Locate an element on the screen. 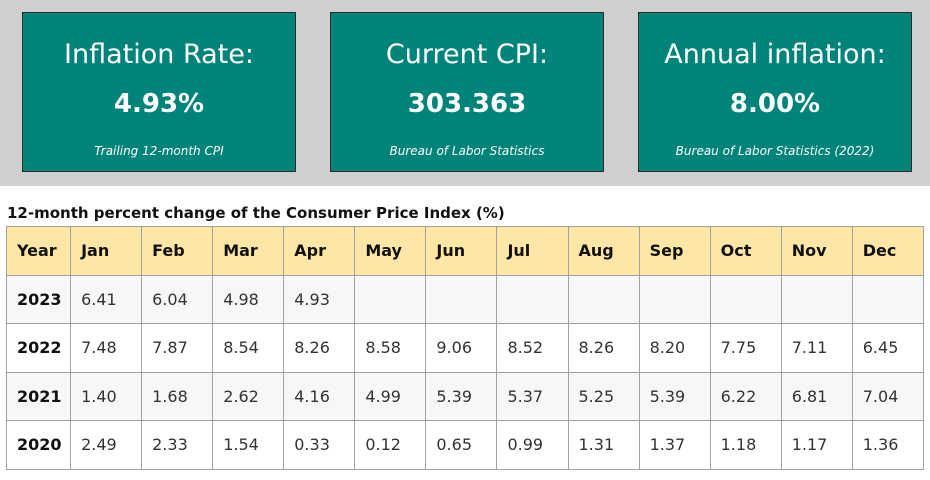  value-cell: 4.99 is located at coordinates (390, 396).